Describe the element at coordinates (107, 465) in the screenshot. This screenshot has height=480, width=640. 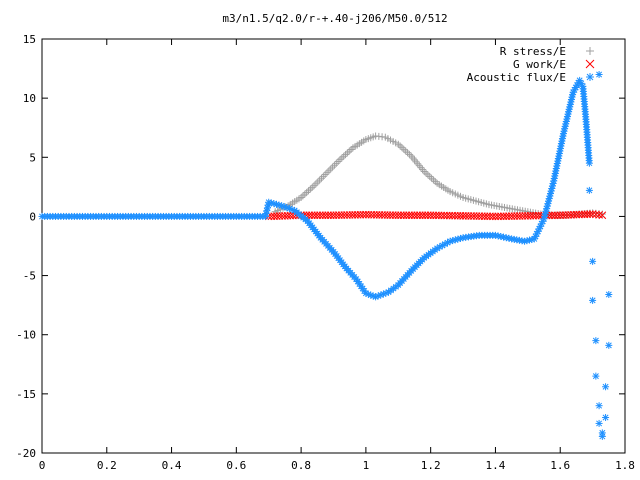
I see `x-tick-label: 0.2` at that location.